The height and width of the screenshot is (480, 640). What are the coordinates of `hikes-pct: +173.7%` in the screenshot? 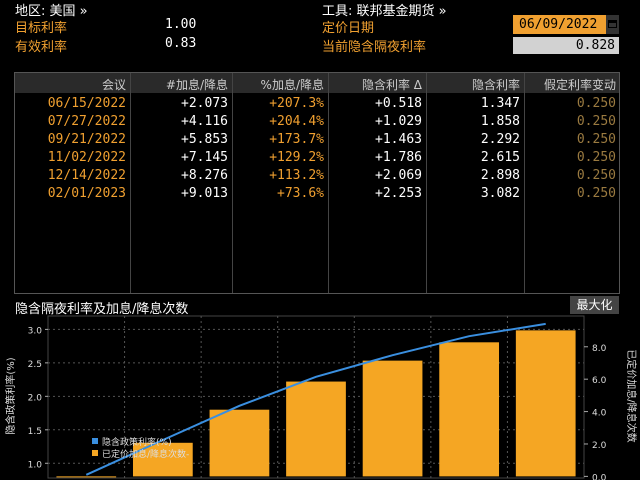 It's located at (296, 139).